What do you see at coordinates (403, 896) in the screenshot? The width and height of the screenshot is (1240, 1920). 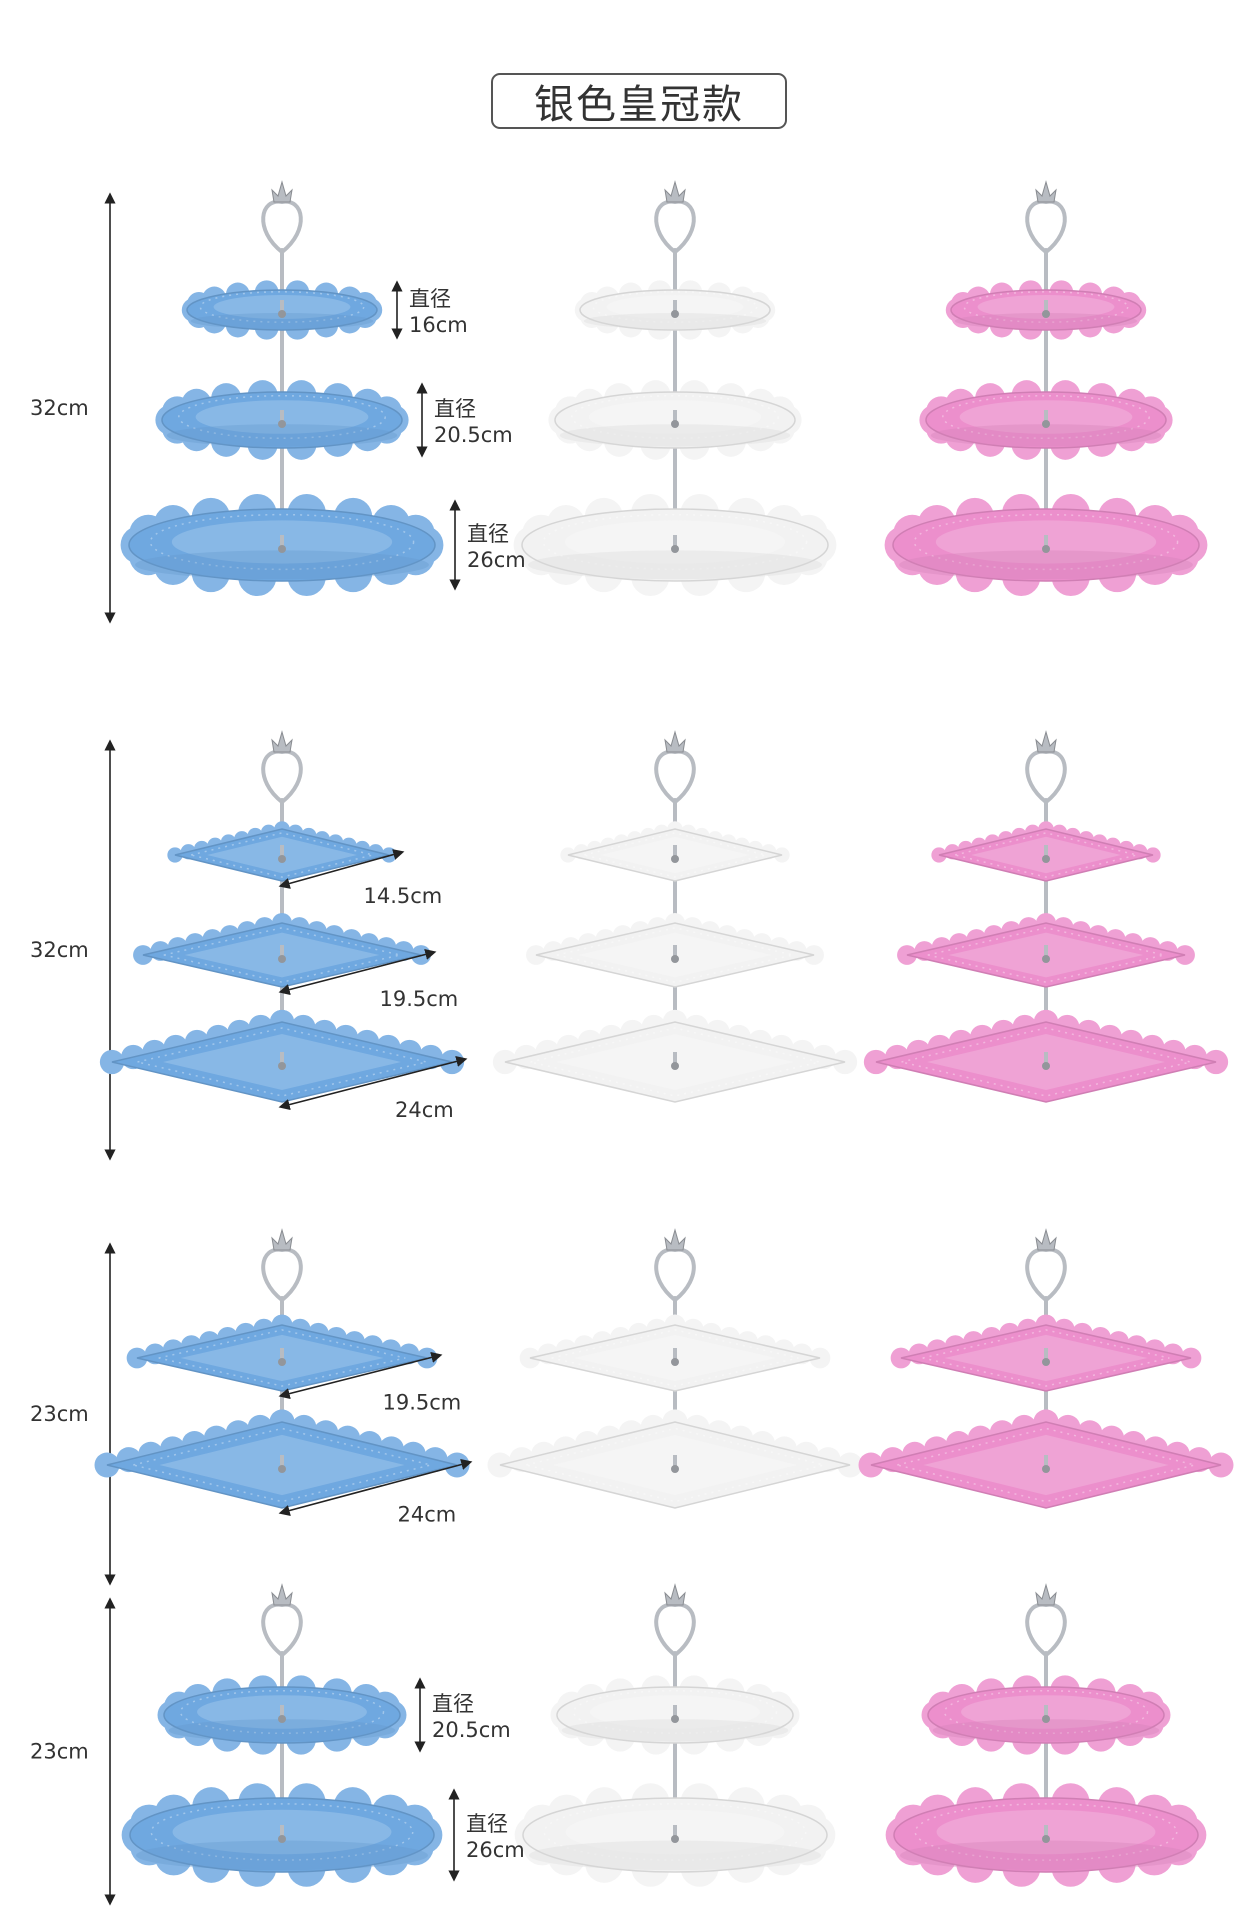 I see `dimension-value: 14.5cm` at bounding box center [403, 896].